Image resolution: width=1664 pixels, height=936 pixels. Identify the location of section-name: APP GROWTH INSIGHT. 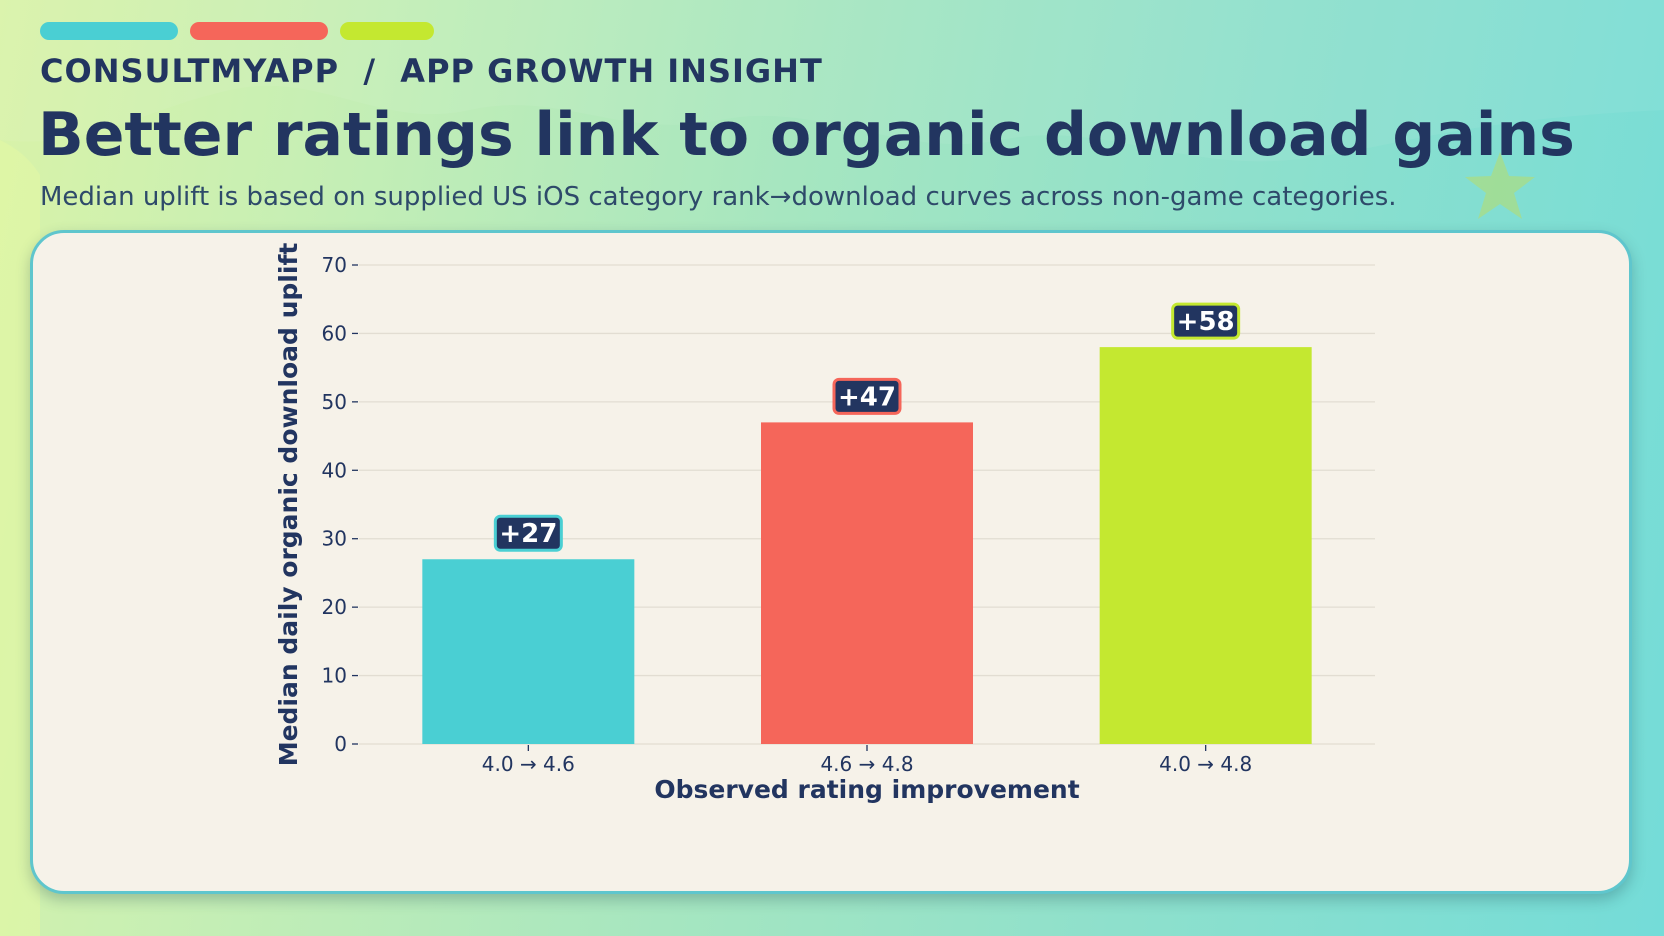
(611, 71).